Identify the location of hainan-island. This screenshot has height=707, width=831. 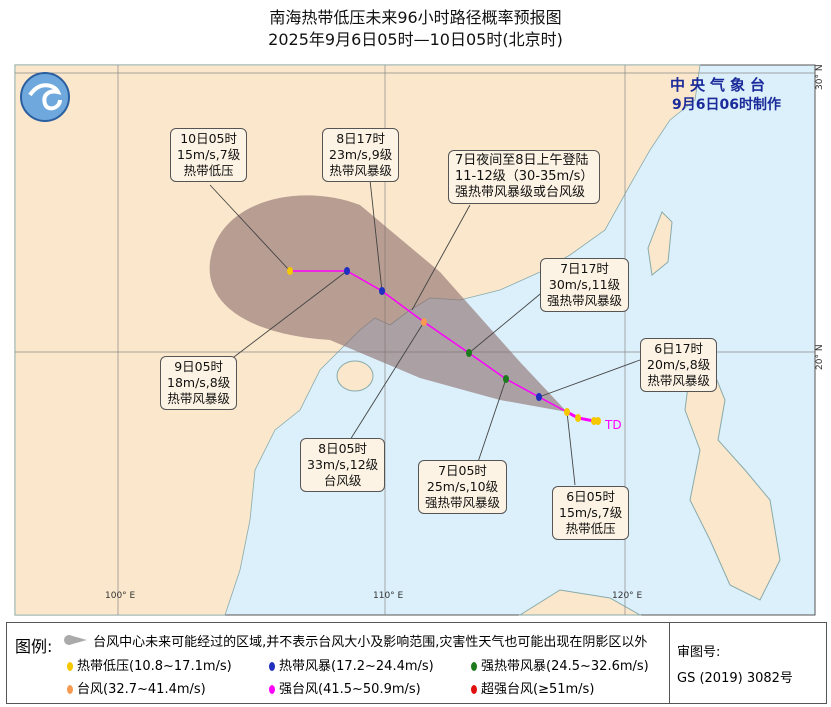
(355, 376).